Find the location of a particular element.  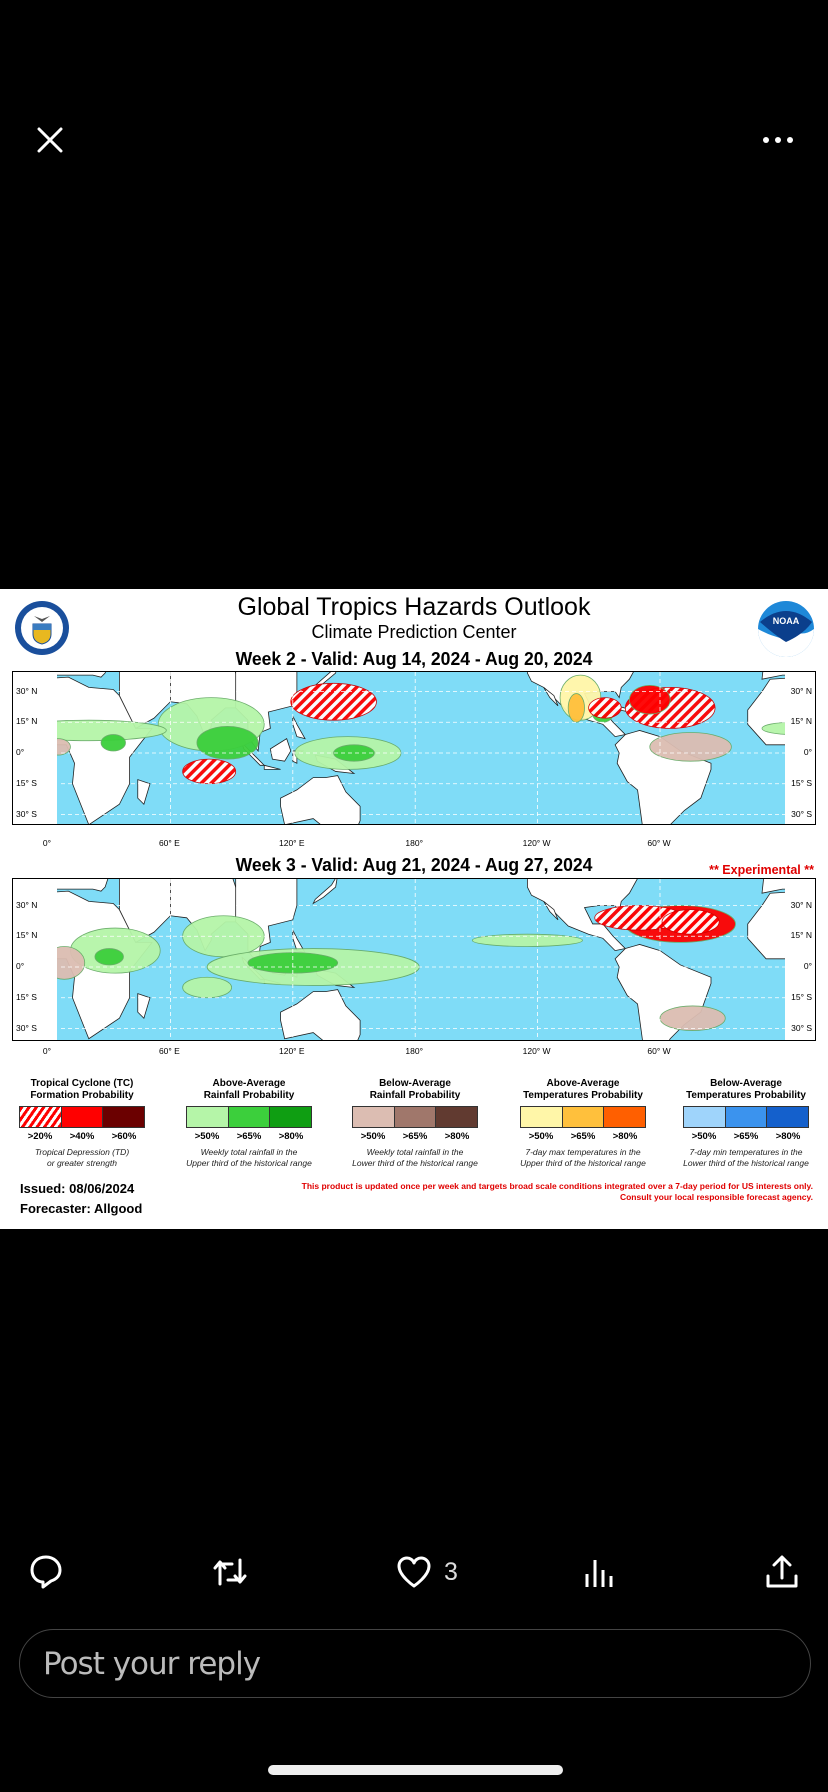

legend-title: Above-Average is located at coordinates (249, 1083).